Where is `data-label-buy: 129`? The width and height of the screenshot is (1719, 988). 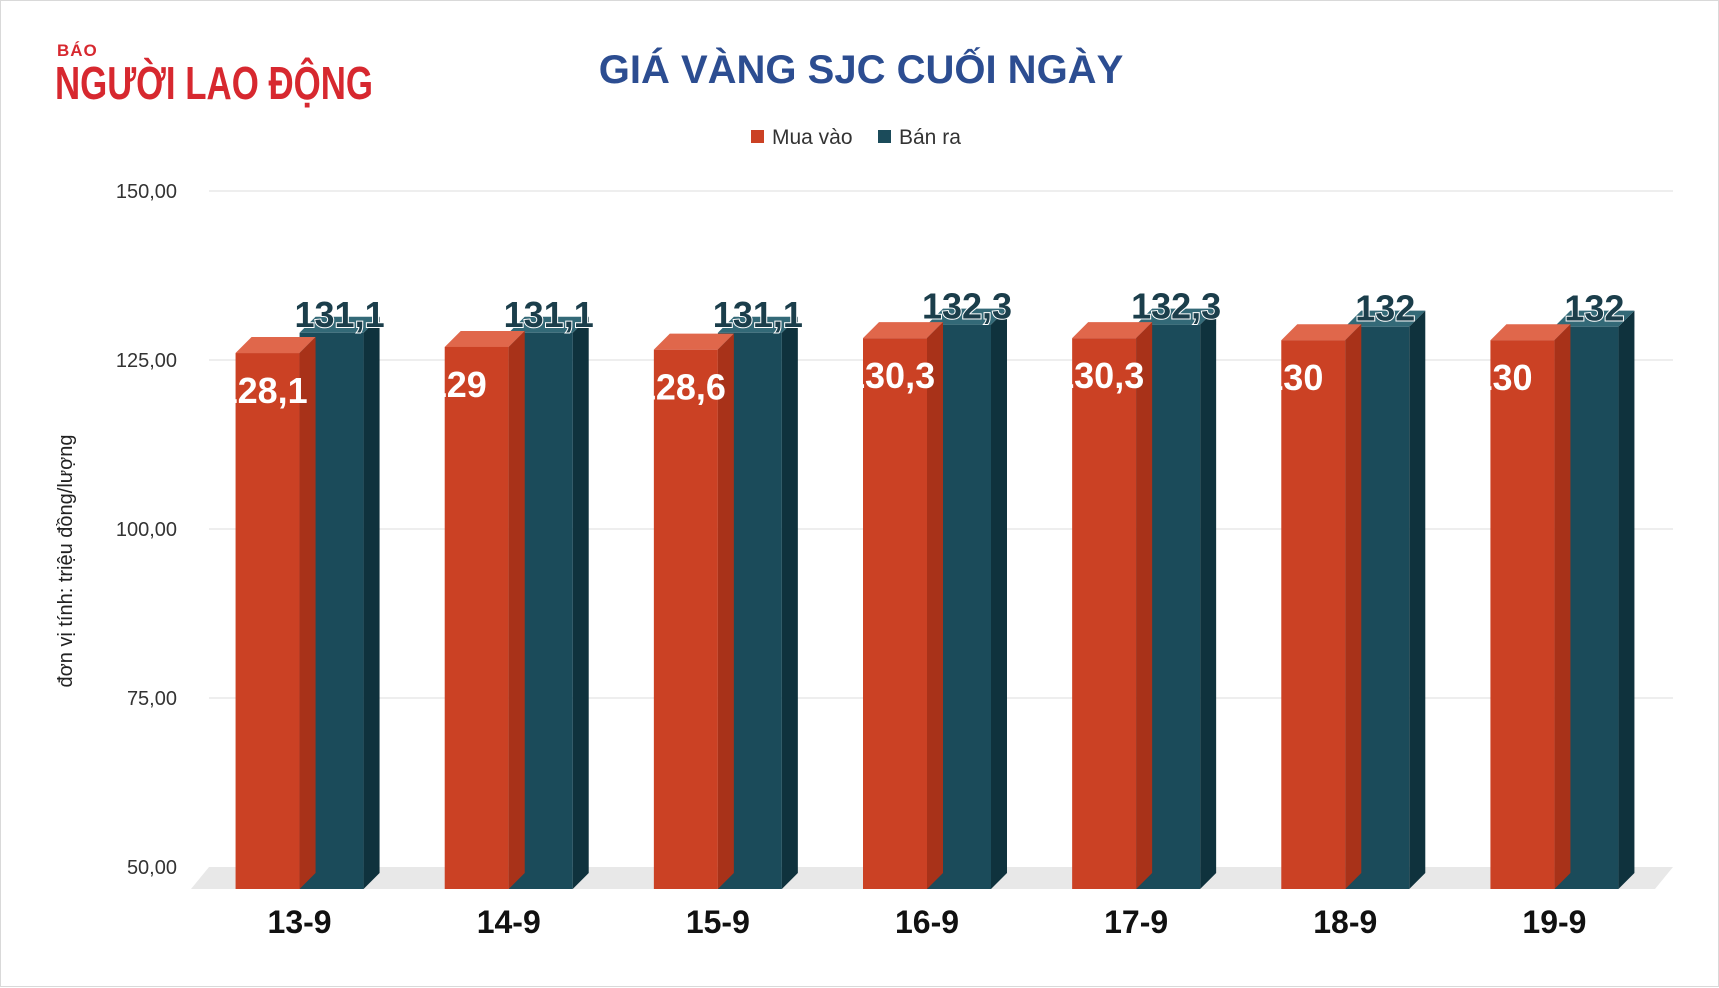
data-label-buy: 129 is located at coordinates (457, 384).